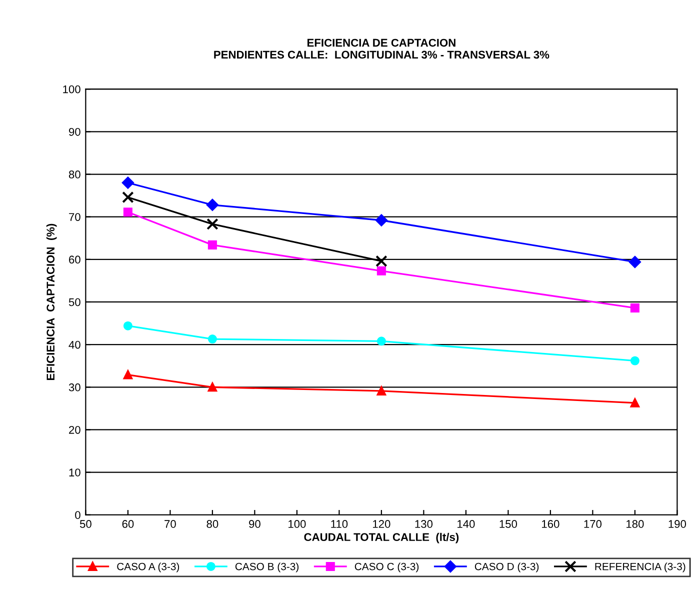 This screenshot has height=598, width=691. What do you see at coordinates (128, 524) in the screenshot?
I see `x-tick-label: 60` at bounding box center [128, 524].